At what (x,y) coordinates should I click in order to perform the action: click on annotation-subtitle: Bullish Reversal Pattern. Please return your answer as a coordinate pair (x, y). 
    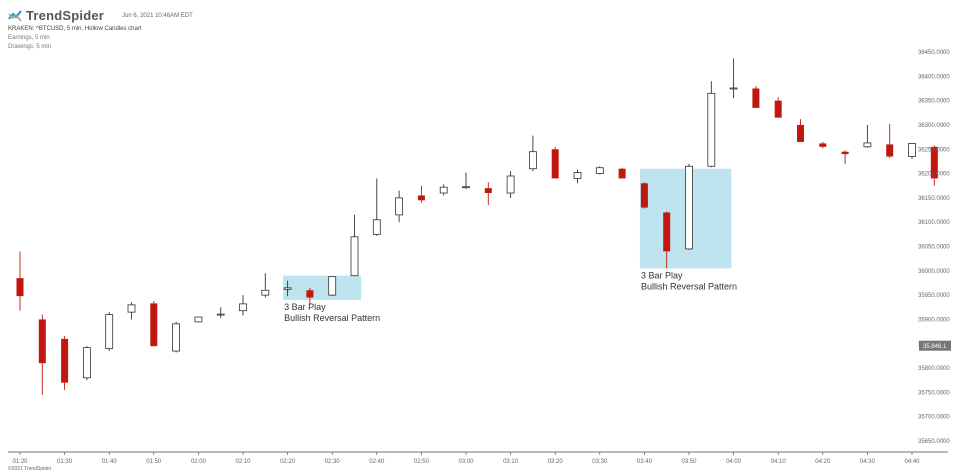
    Looking at the image, I should click on (689, 286).